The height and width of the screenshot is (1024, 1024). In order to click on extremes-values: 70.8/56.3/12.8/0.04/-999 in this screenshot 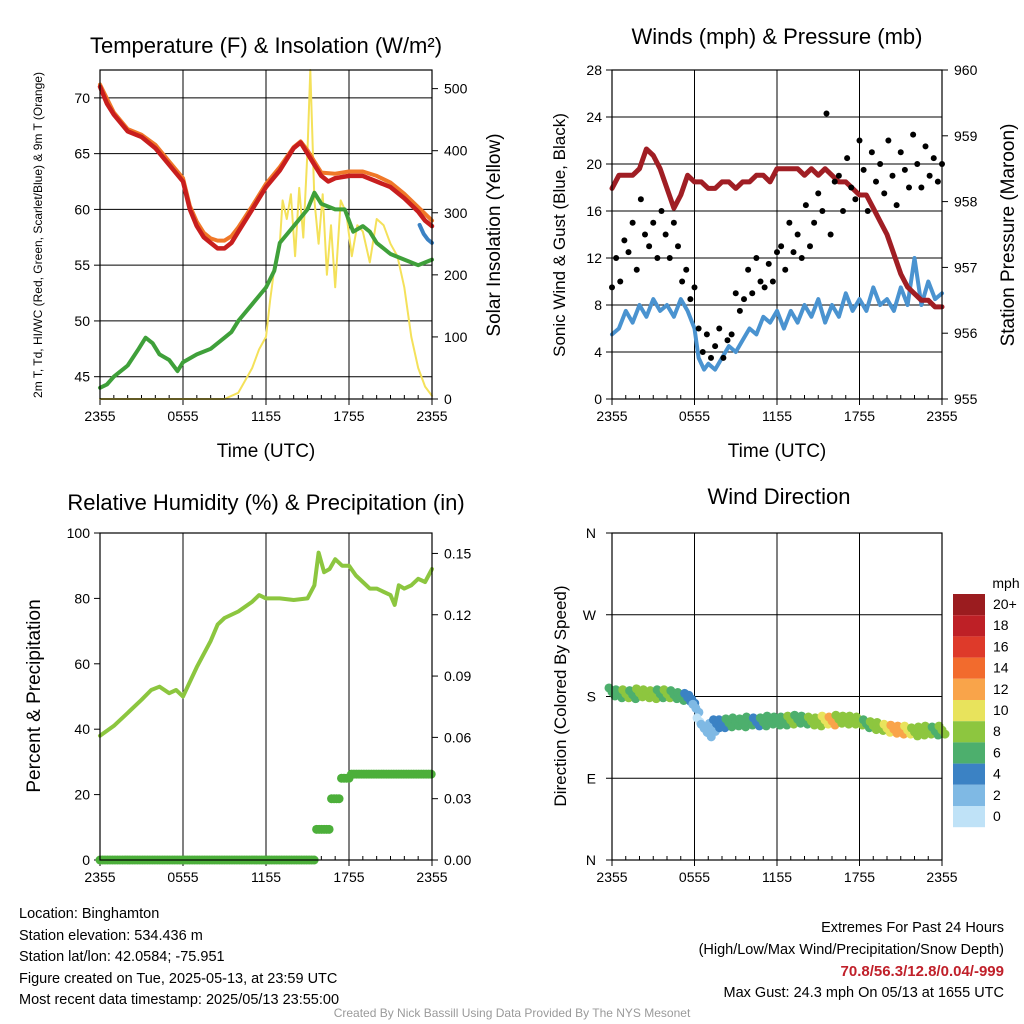, I will do `click(922, 971)`.